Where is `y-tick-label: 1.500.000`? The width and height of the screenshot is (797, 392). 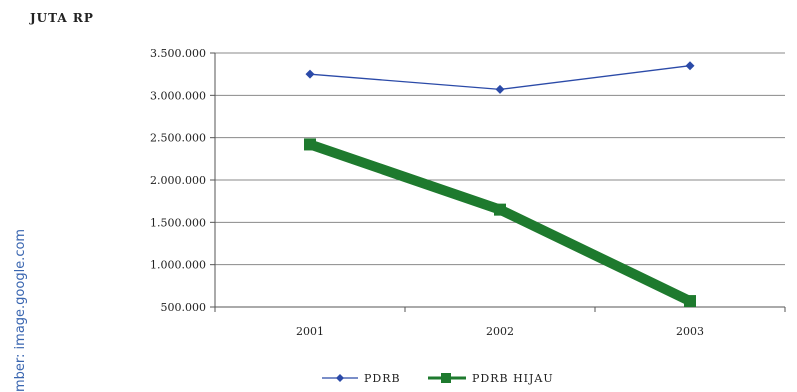
y-tick-label: 1.500.000 is located at coordinates (178, 222).